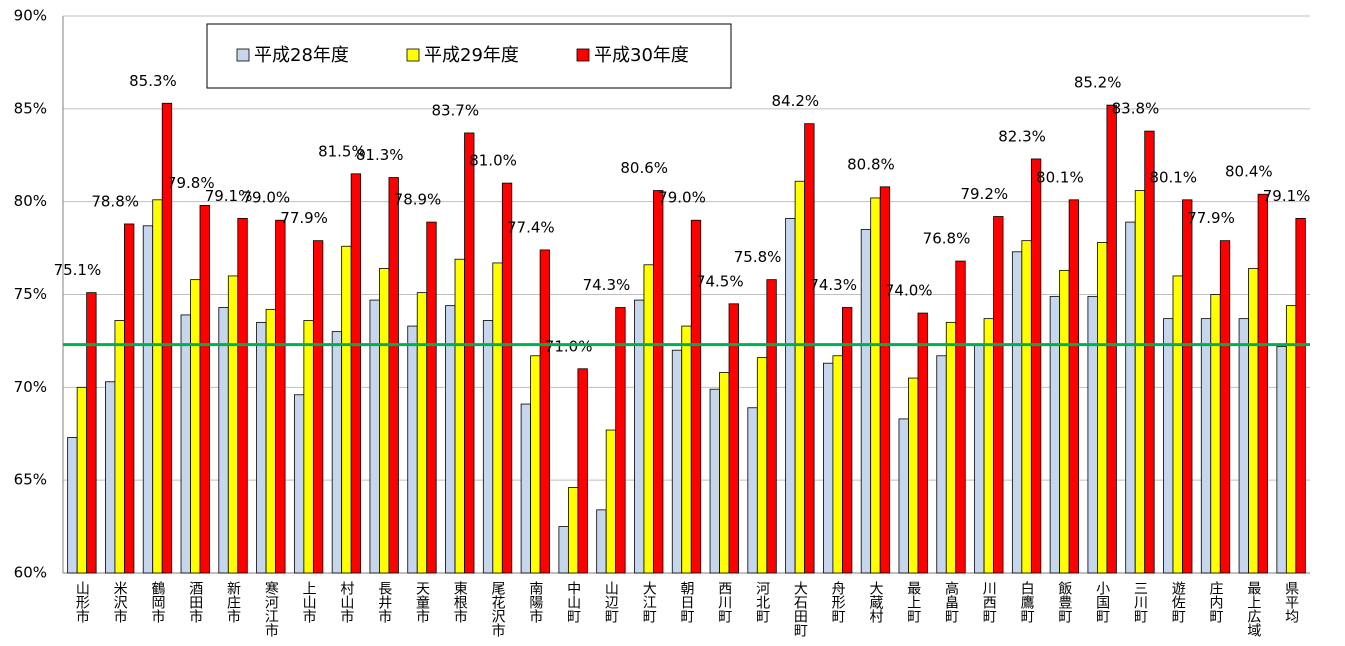 This screenshot has height=646, width=1345. What do you see at coordinates (649, 602) in the screenshot?
I see `x-tick-label: 大江町` at bounding box center [649, 602].